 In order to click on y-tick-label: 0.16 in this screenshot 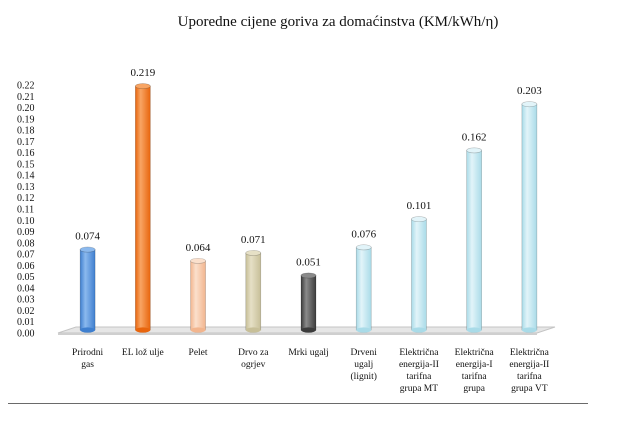, I will do `click(26, 153)`.